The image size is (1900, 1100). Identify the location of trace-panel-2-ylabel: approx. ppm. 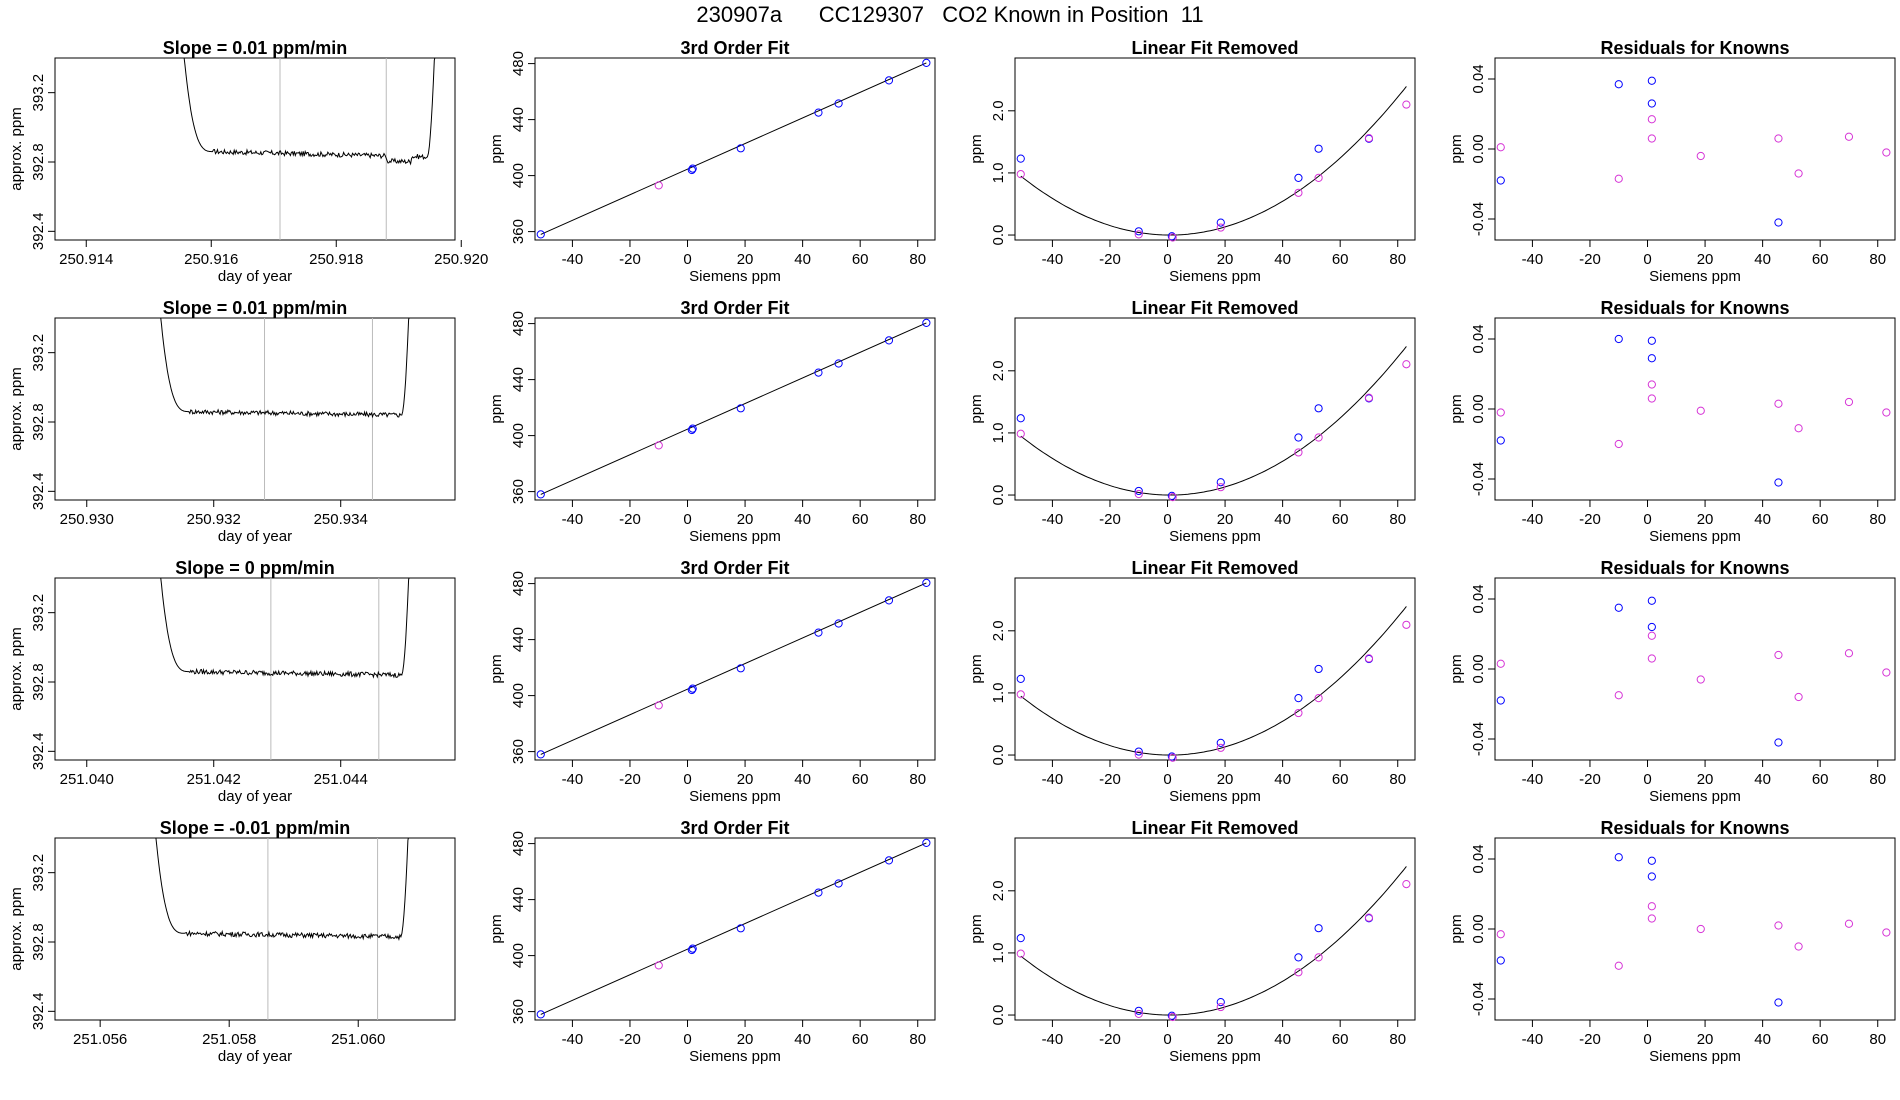
(16, 408).